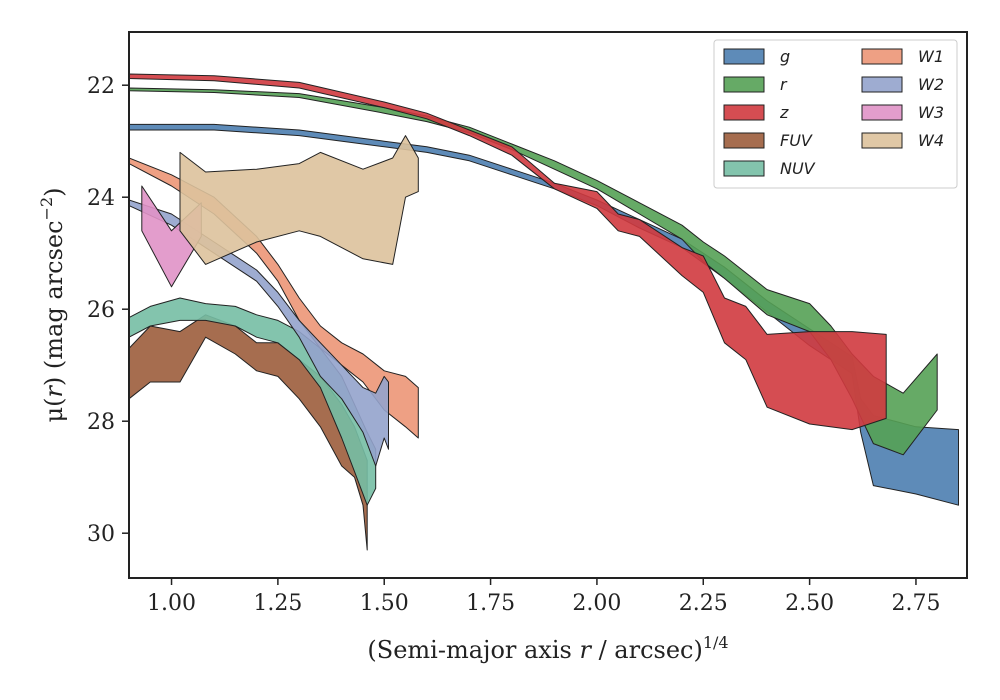  What do you see at coordinates (784, 112) in the screenshot?
I see `legend-label-z: z` at bounding box center [784, 112].